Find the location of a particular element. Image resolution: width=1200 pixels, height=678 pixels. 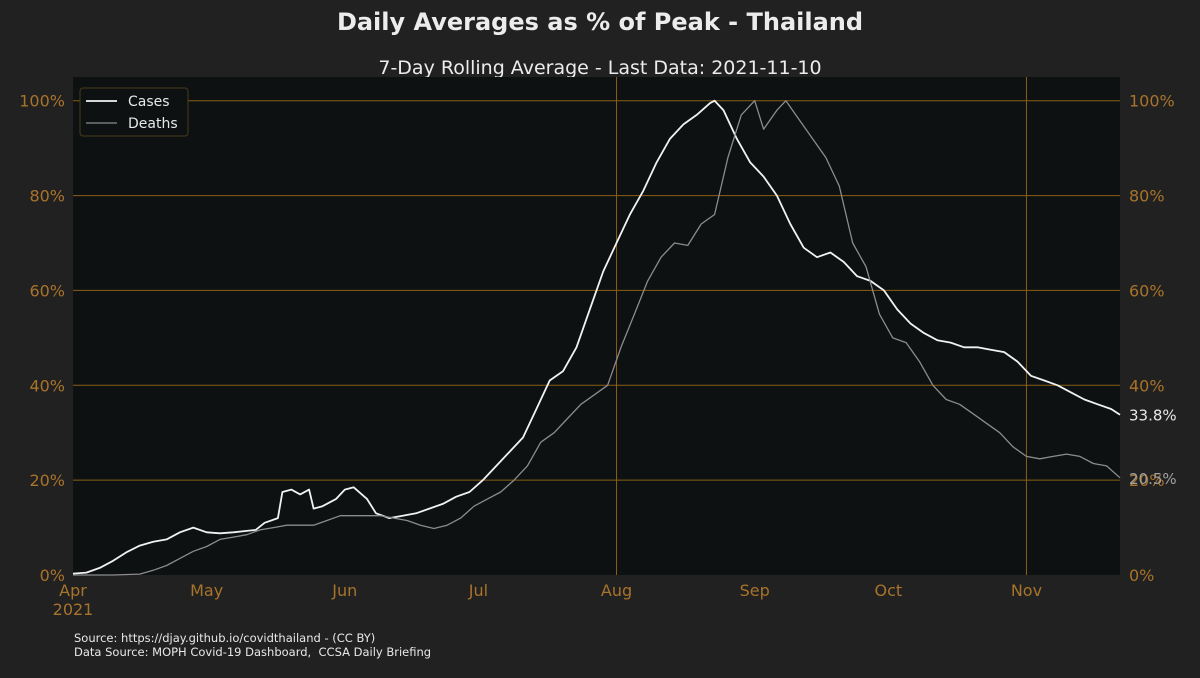

right-y-tick-label: 100% is located at coordinates (1152, 101).